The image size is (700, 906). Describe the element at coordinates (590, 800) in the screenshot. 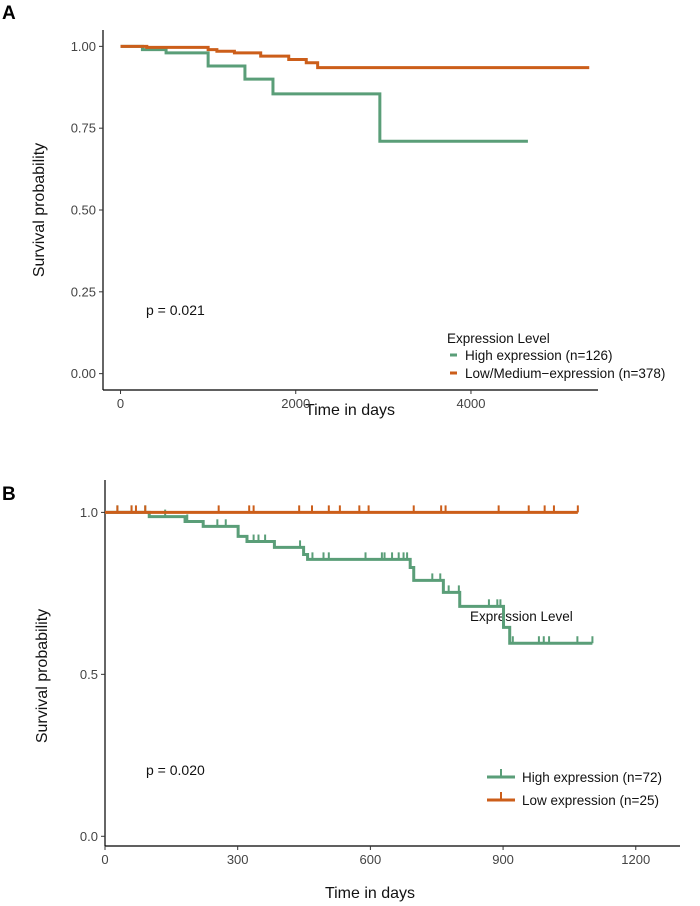

I see `legend-item-low-b: Low expression (n=25)` at that location.